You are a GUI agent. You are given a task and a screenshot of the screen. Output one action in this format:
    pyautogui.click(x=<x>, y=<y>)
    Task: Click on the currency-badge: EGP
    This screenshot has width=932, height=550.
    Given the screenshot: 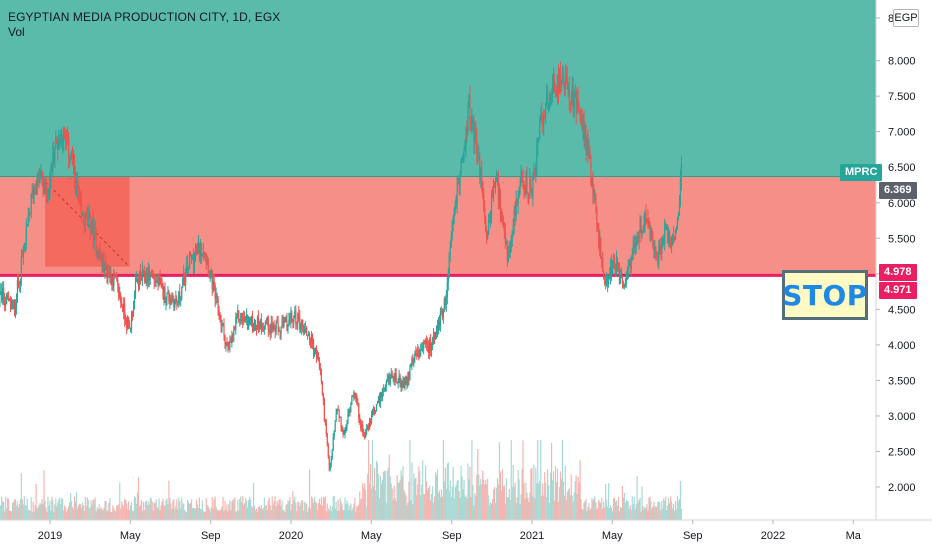 What is the action you would take?
    pyautogui.click(x=906, y=18)
    